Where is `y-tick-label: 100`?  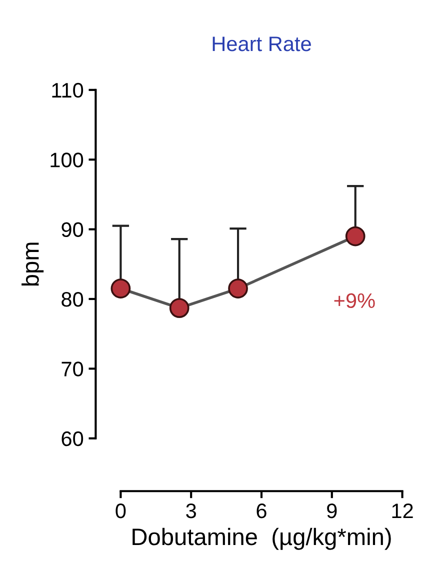
y-tick-label: 100 is located at coordinates (67, 160).